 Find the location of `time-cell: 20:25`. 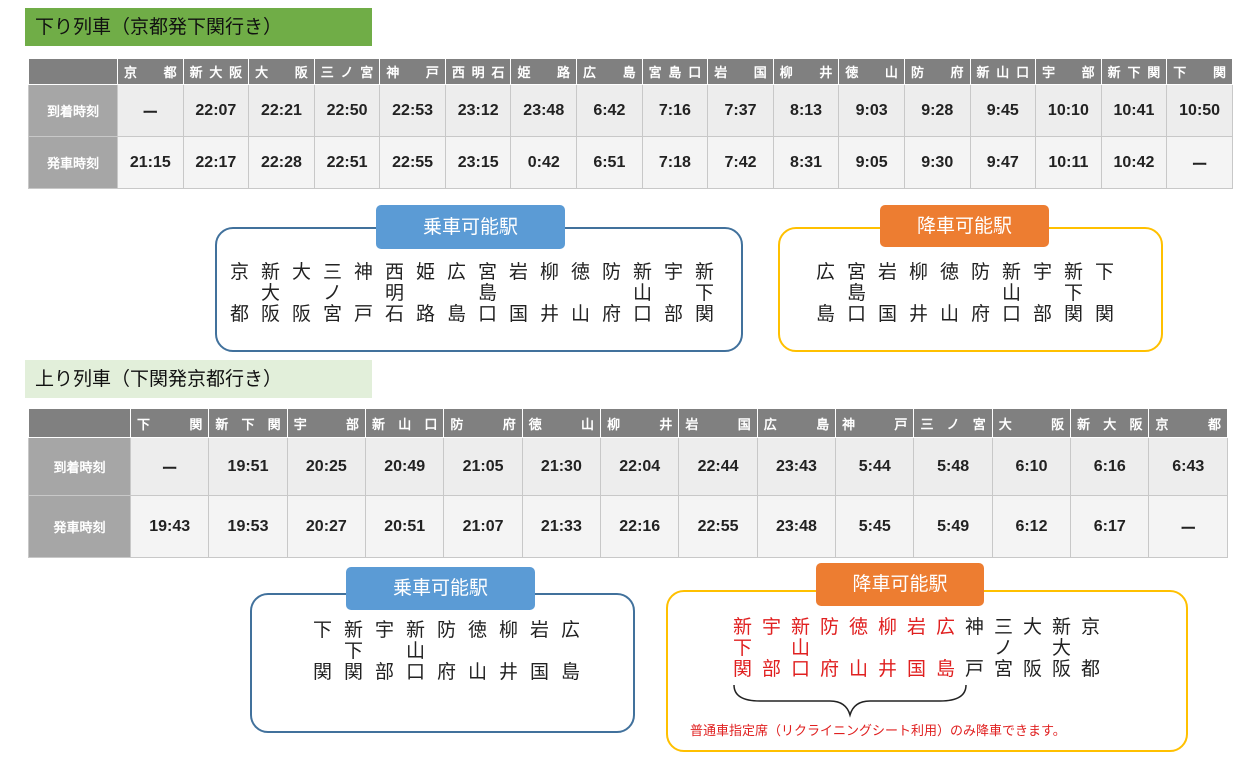

time-cell: 20:25 is located at coordinates (326, 466).